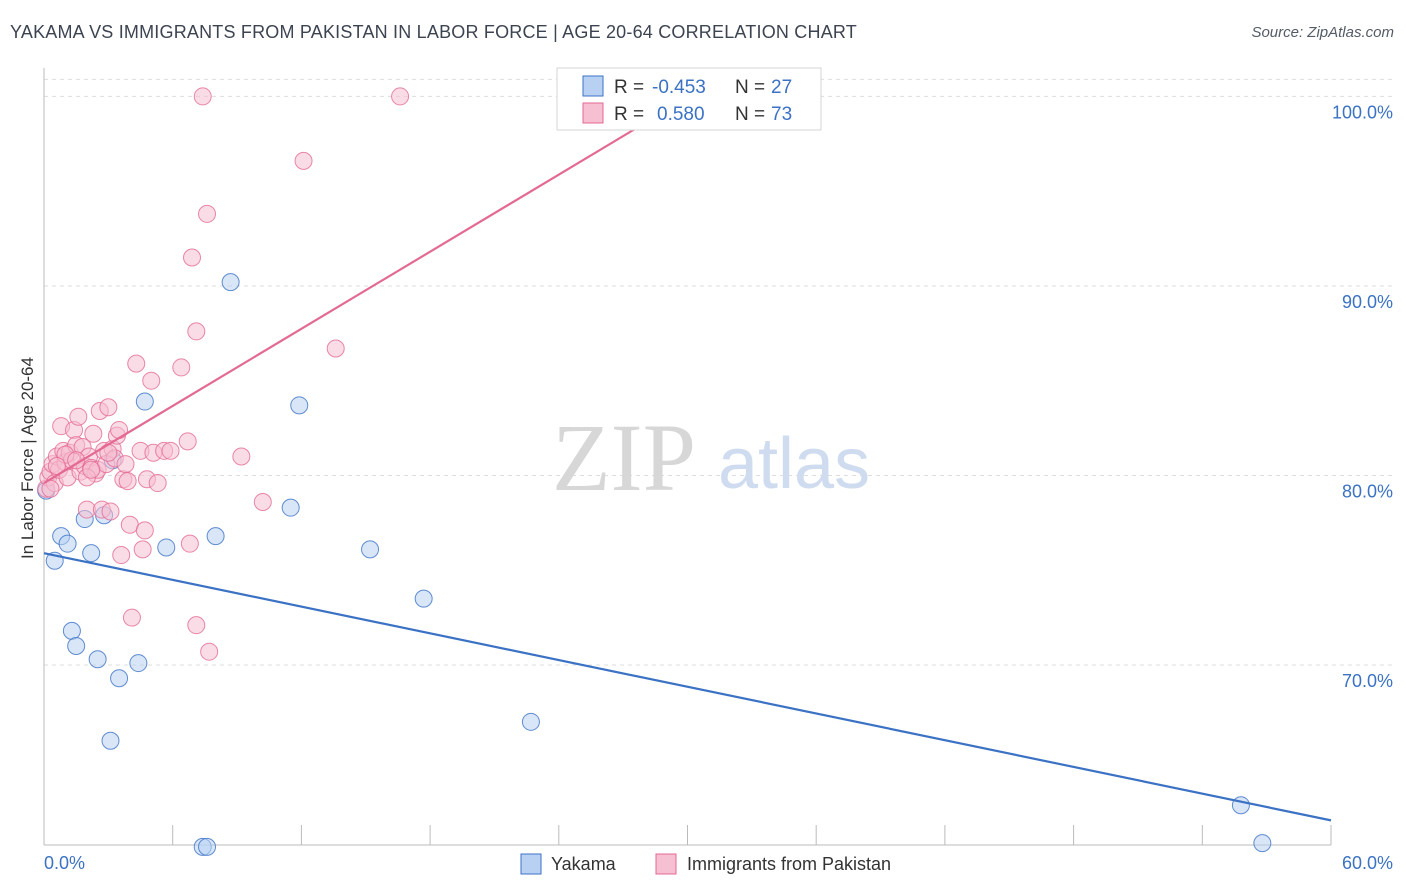 The width and height of the screenshot is (1406, 892). I want to click on y-tick-label-2: 90.0%, so click(1367, 302).